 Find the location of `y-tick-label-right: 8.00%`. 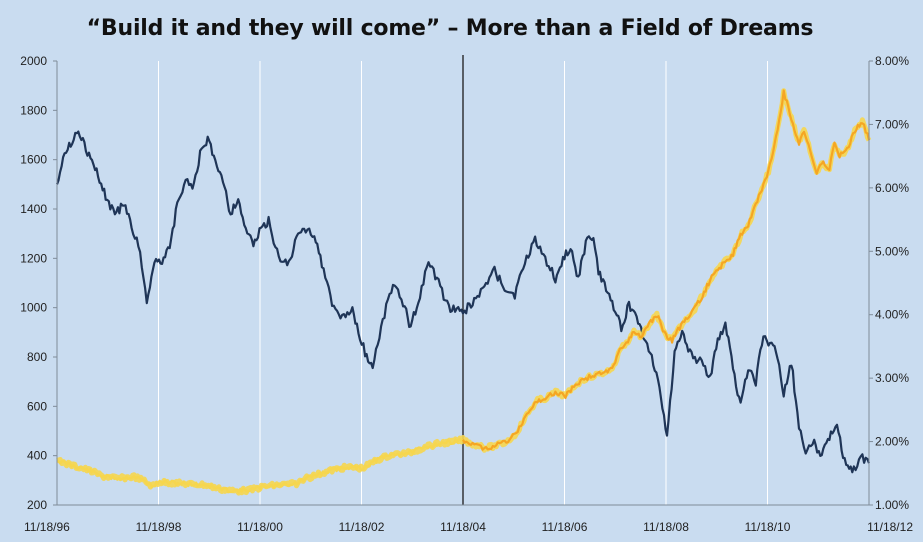

y-tick-label-right: 8.00% is located at coordinates (892, 61).